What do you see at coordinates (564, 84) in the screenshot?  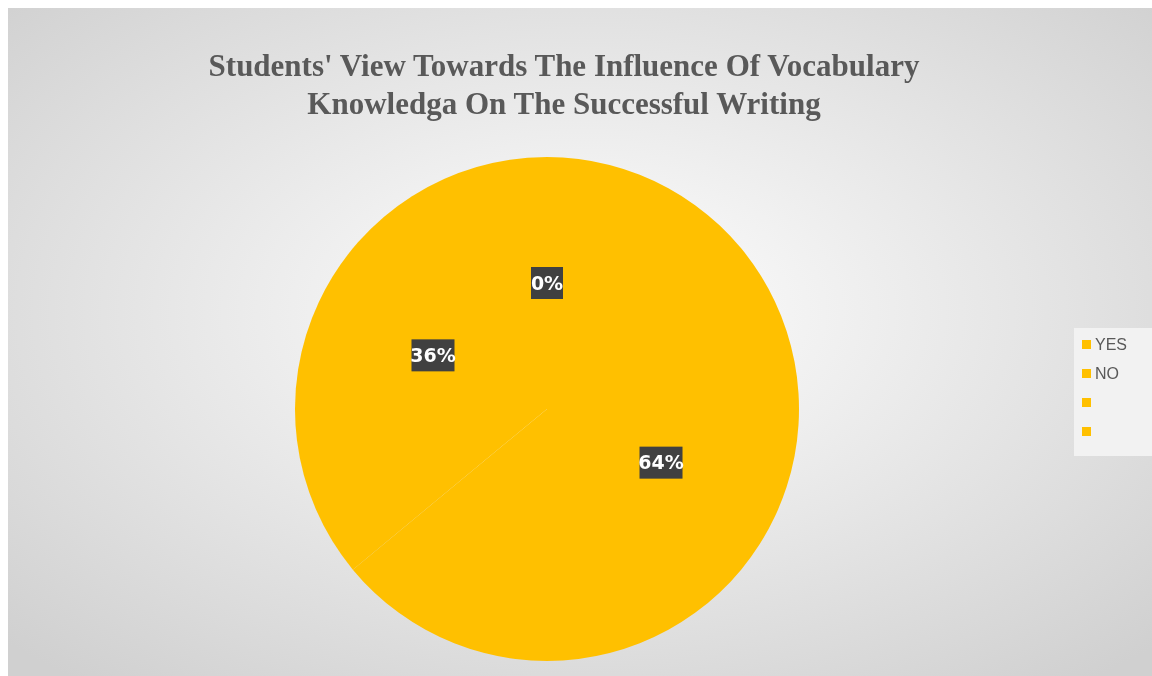 I see `chart-title: Students' View Towards The Influence Of Vocabulary Knowledga On The Successful Writing` at bounding box center [564, 84].